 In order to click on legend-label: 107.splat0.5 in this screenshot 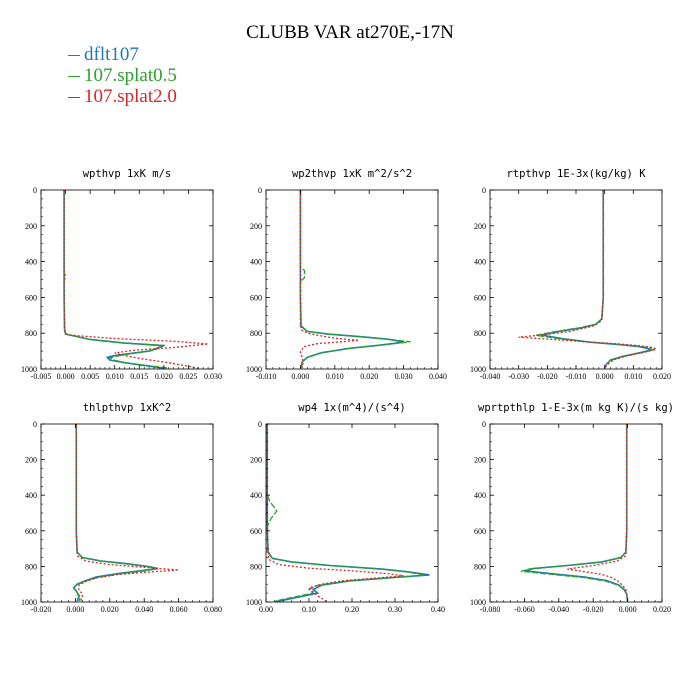, I will do `click(130, 75)`.